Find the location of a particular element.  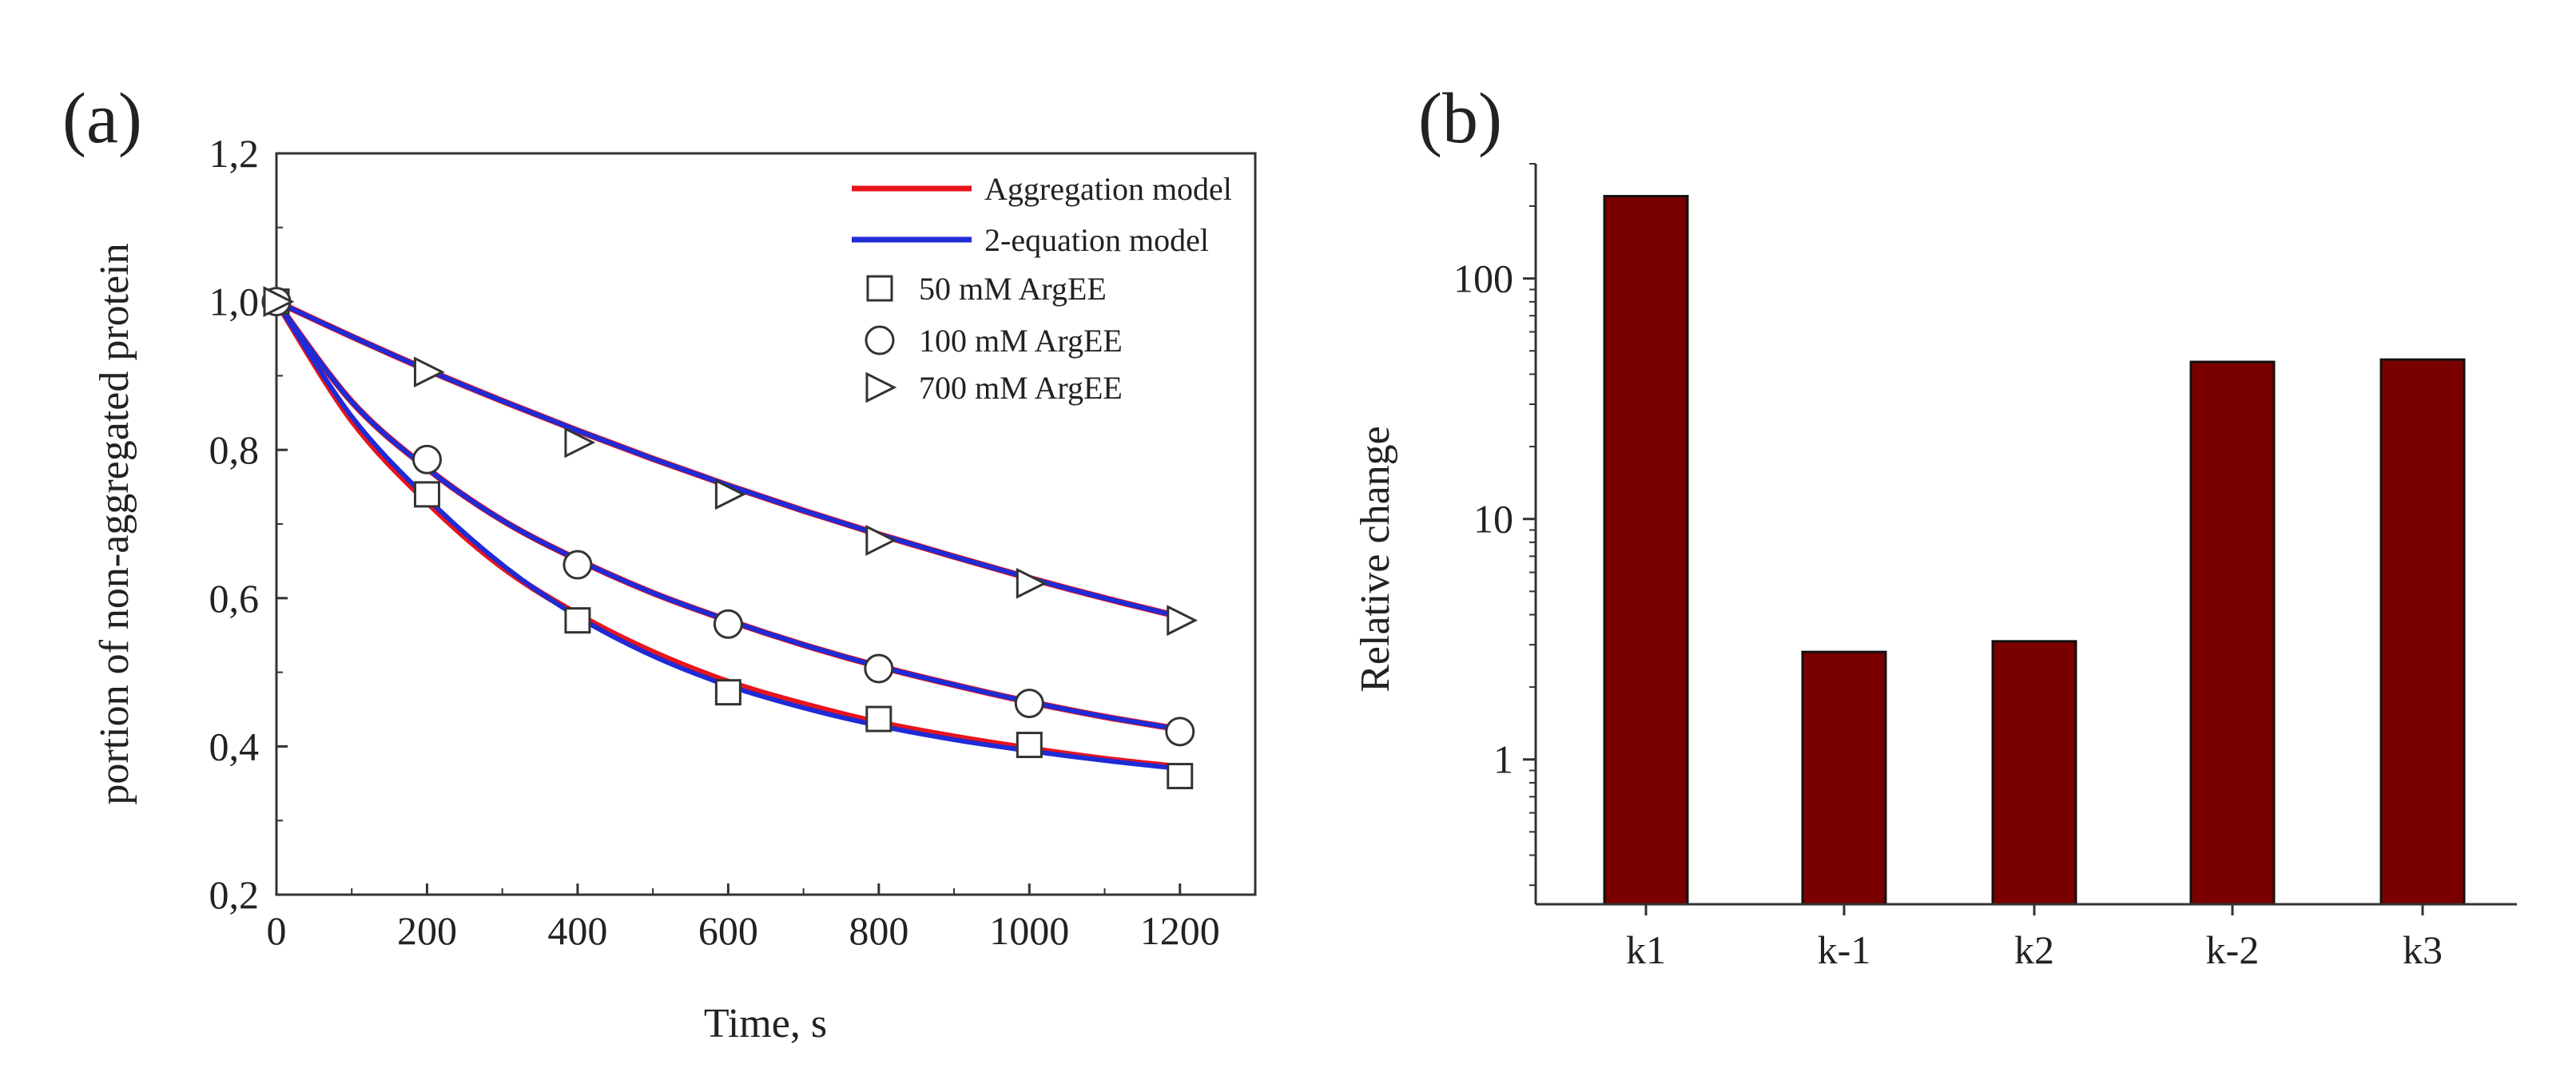

legend-background is located at coordinates (1045, 291).